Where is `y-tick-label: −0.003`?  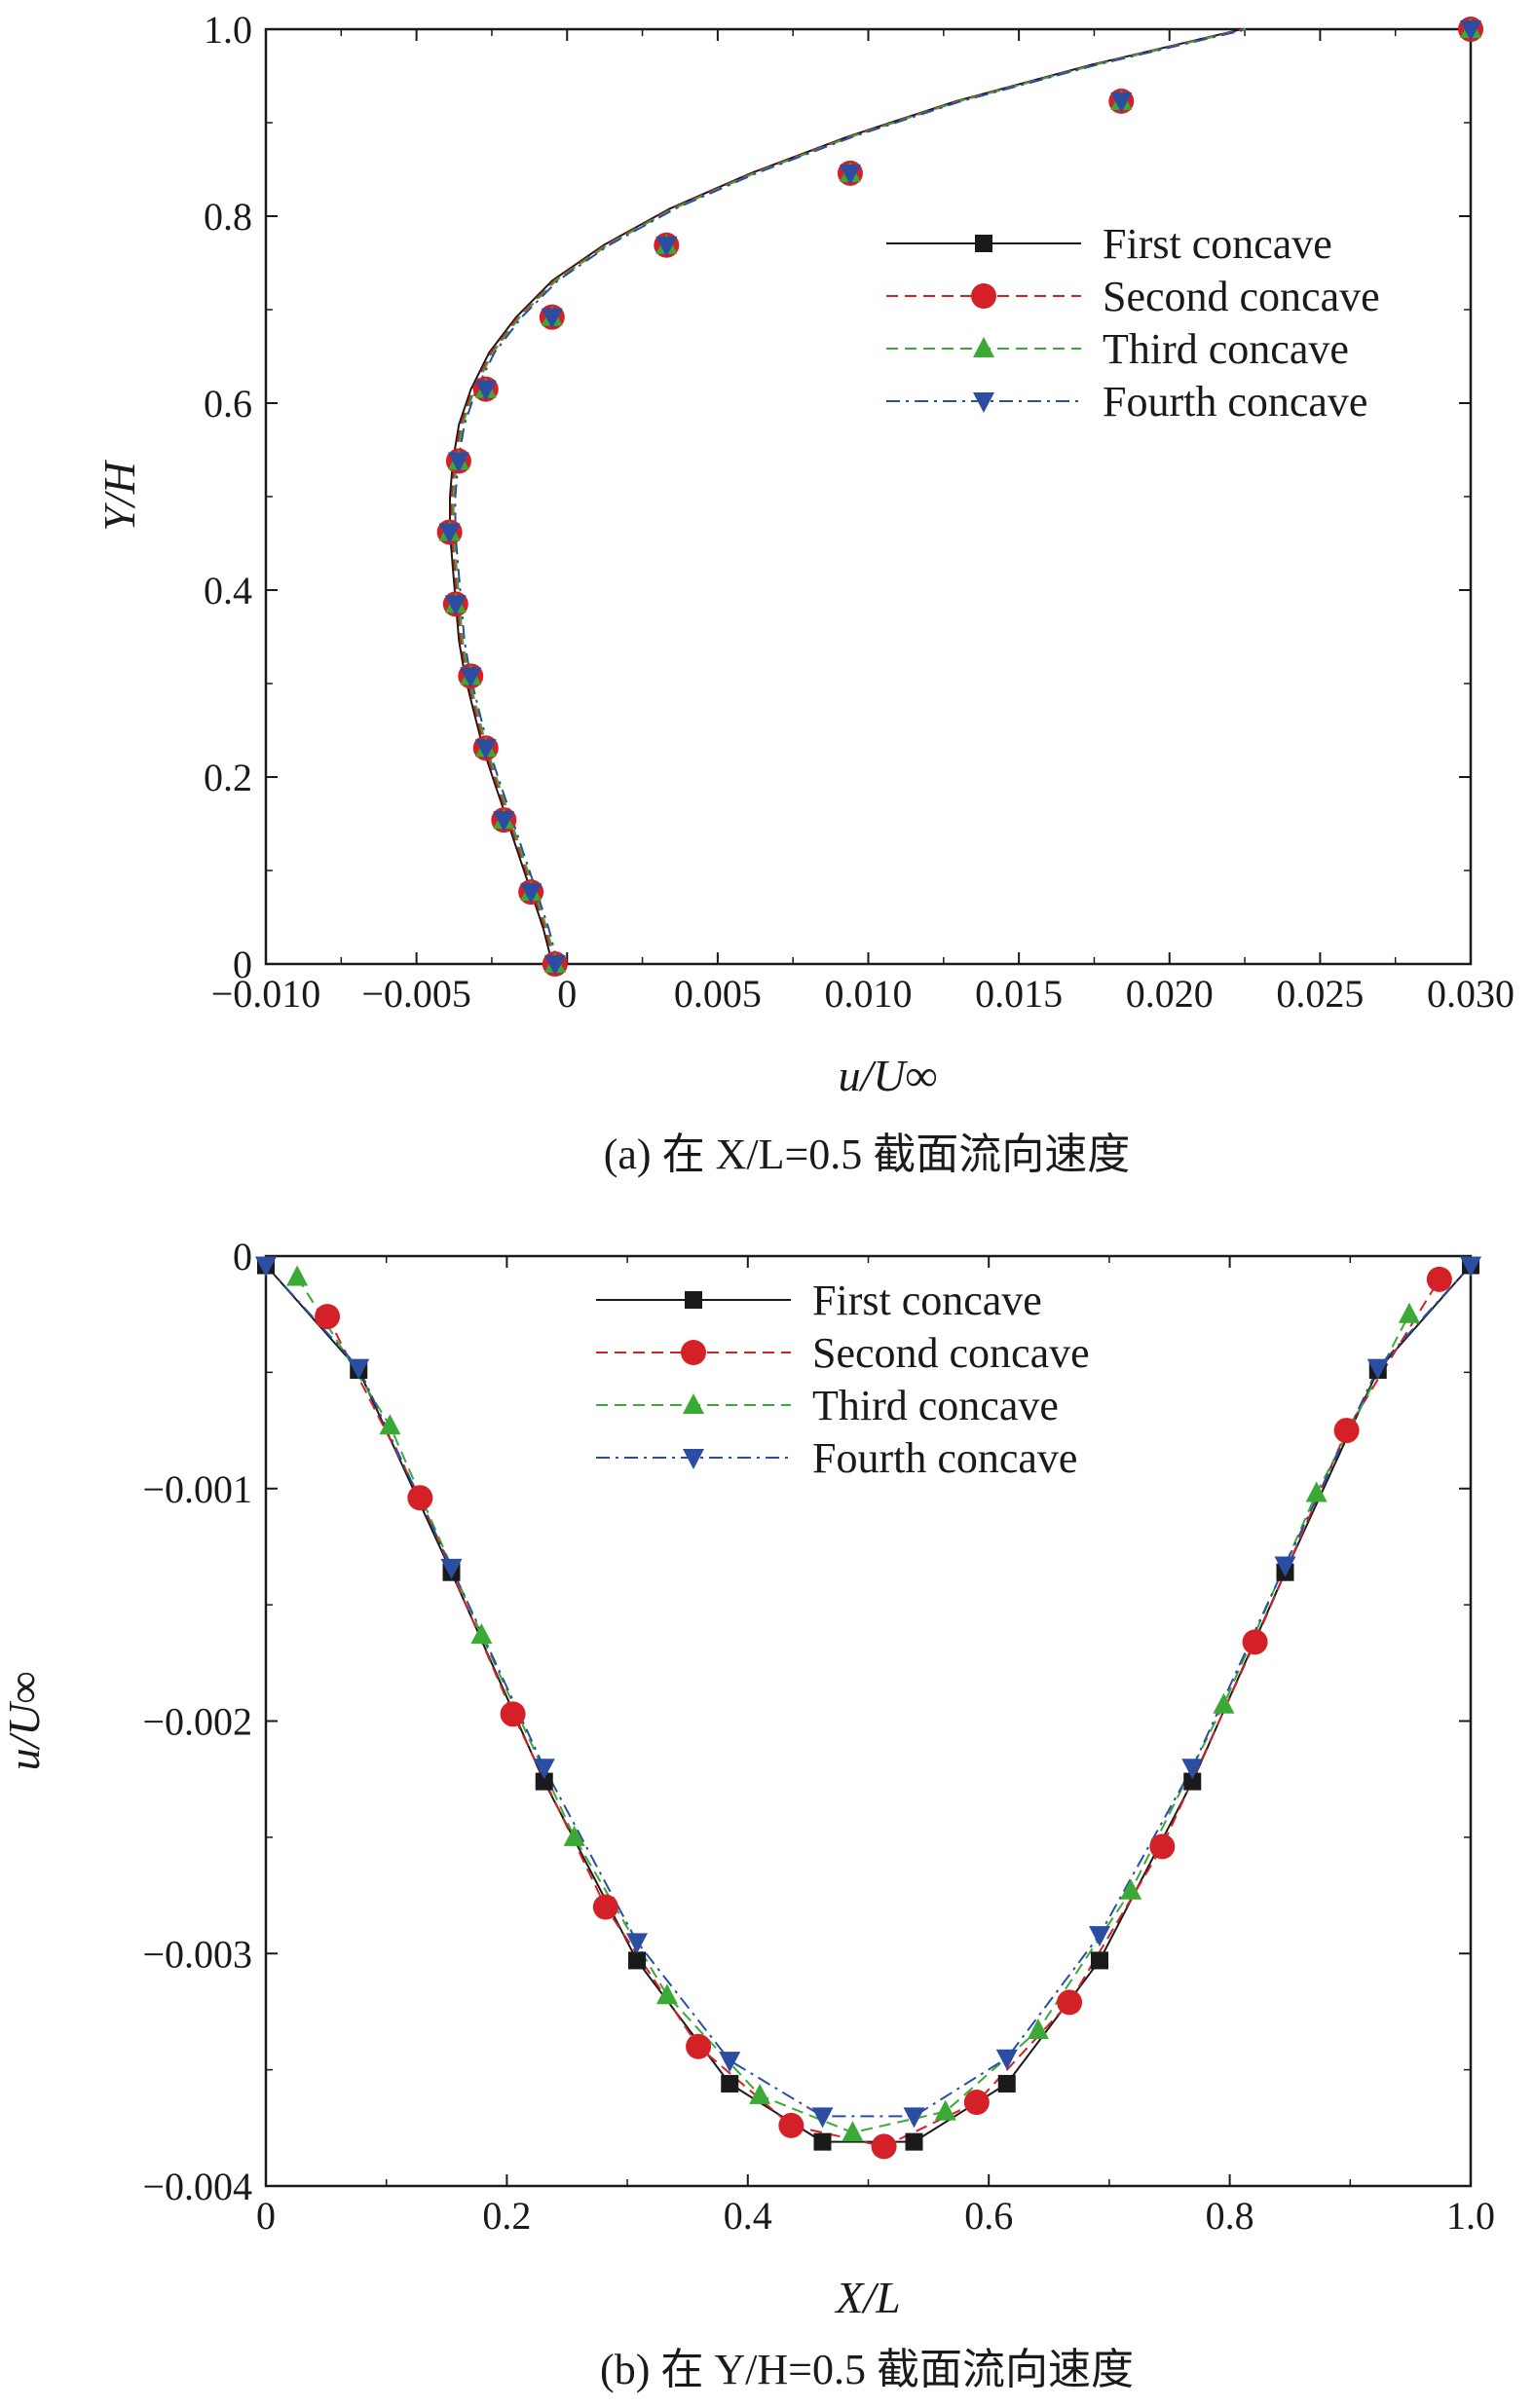 y-tick-label: −0.003 is located at coordinates (197, 1954).